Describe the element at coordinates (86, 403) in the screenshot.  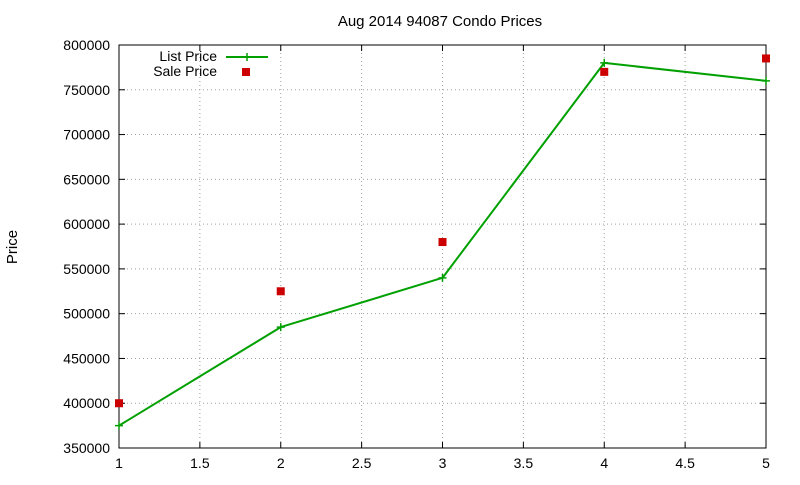
I see `y-tick-label: 400000` at that location.